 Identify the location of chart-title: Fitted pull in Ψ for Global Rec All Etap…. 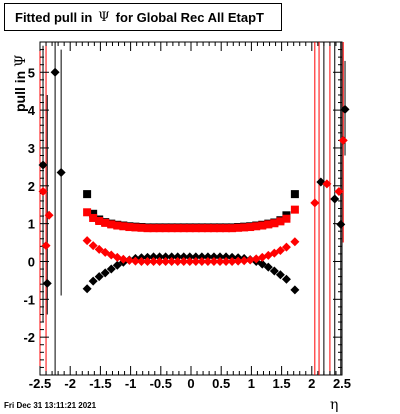
(143, 17).